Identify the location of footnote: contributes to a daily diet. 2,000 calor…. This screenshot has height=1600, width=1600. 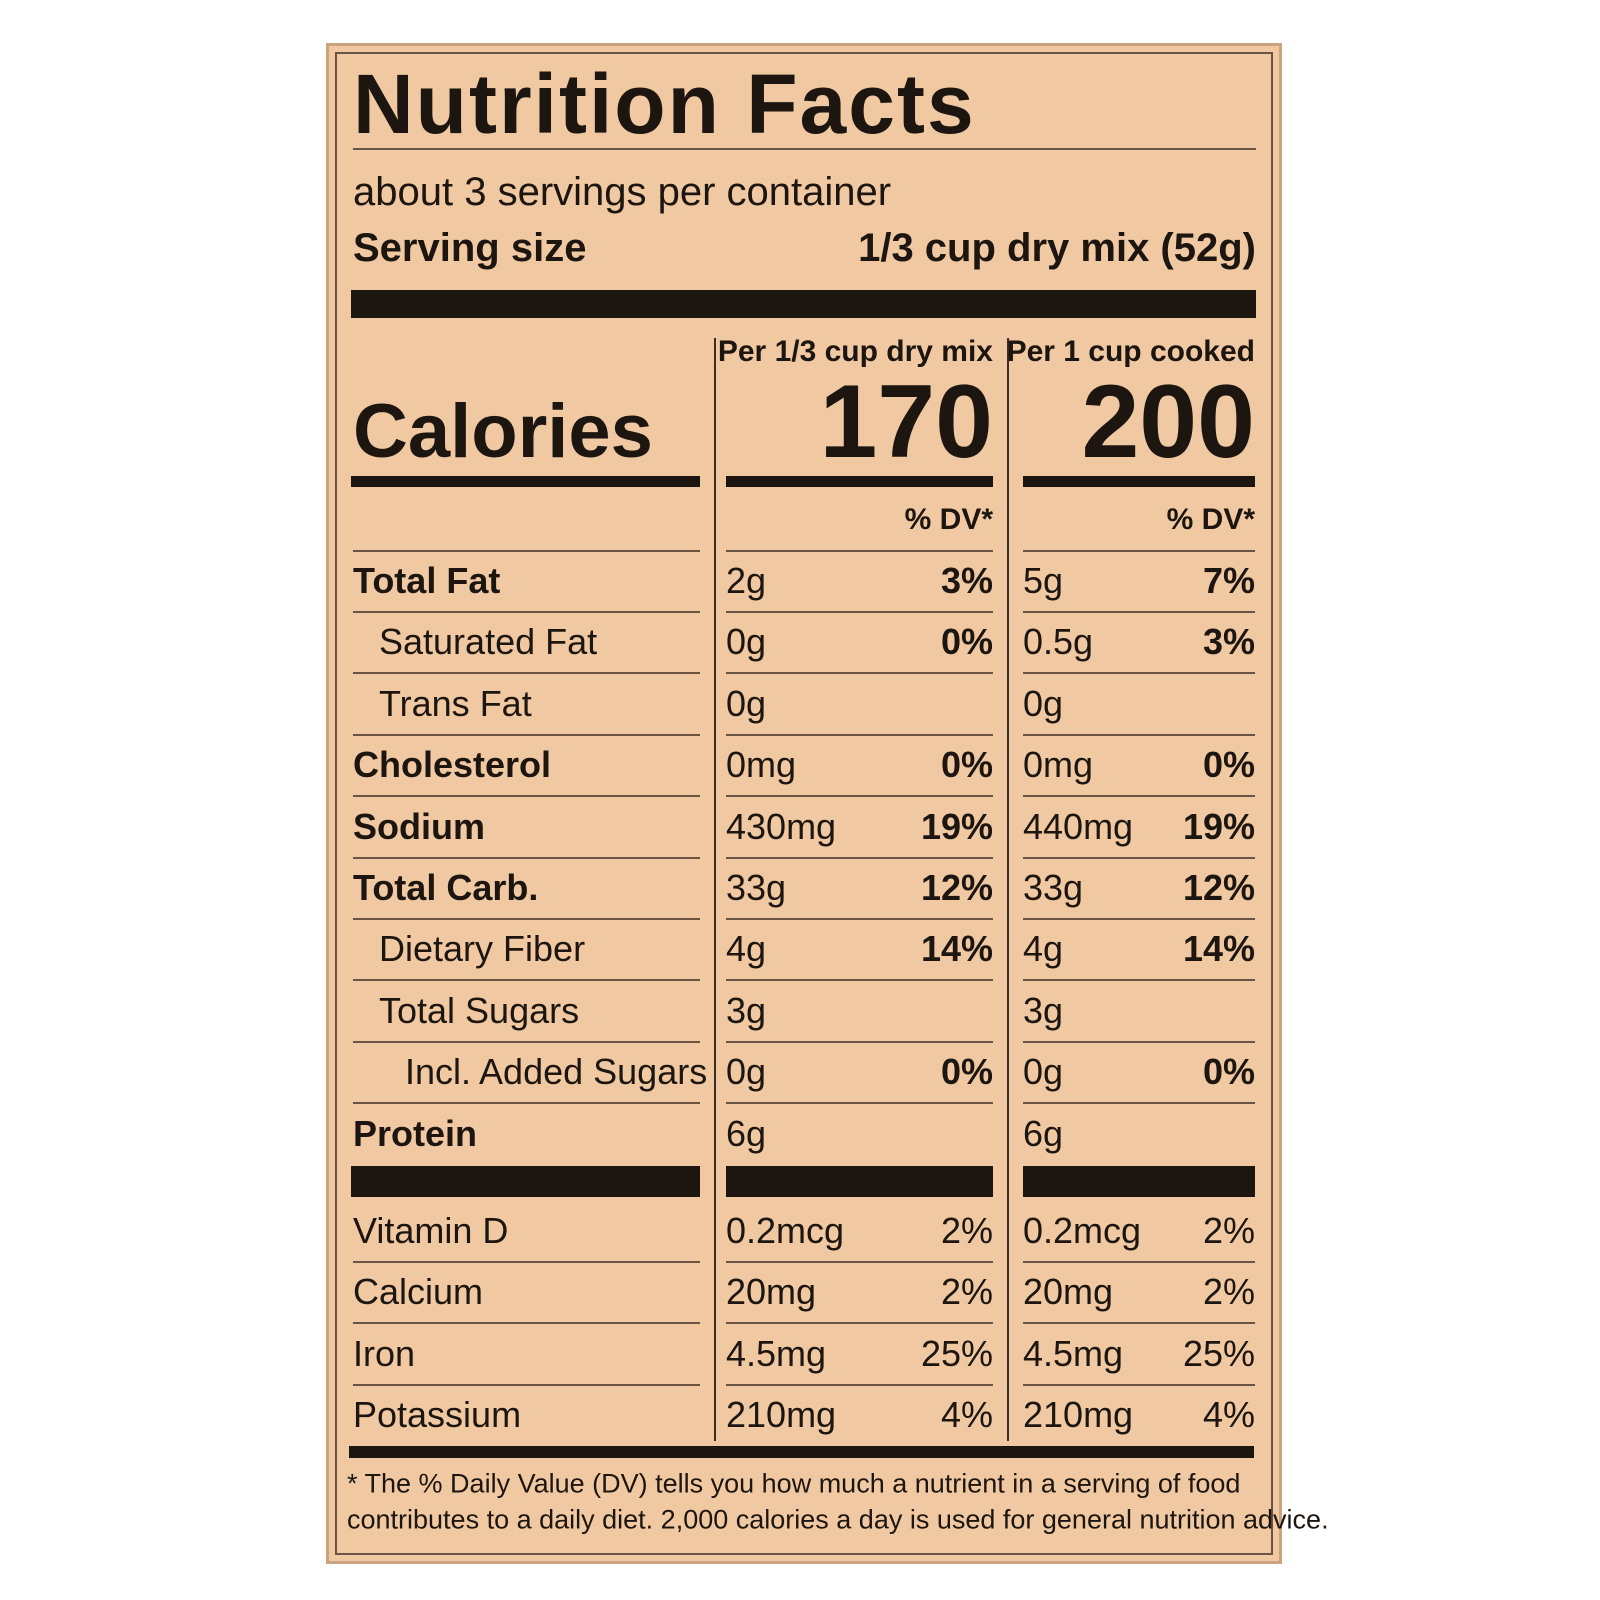
(838, 1519).